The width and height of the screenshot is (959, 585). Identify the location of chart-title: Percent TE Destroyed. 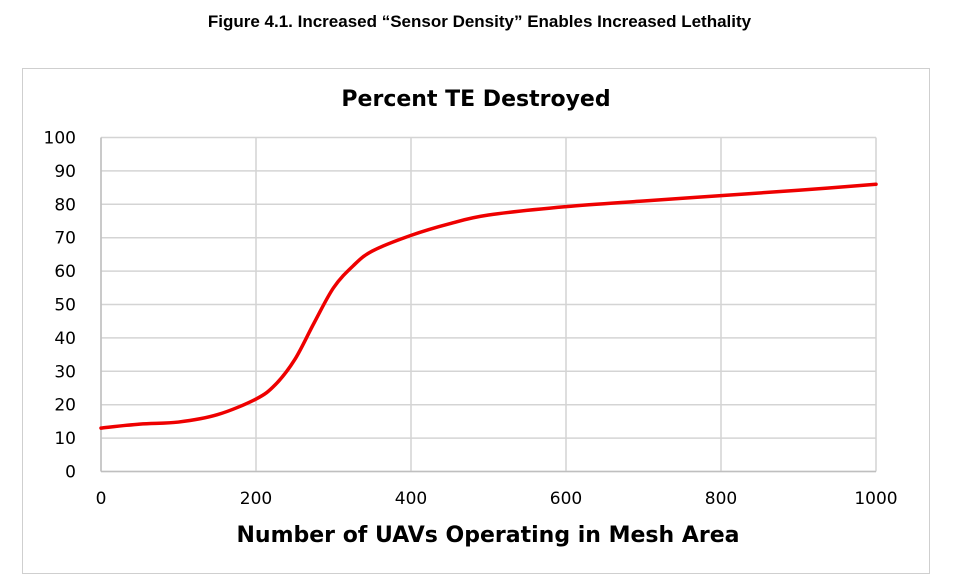
(475, 99).